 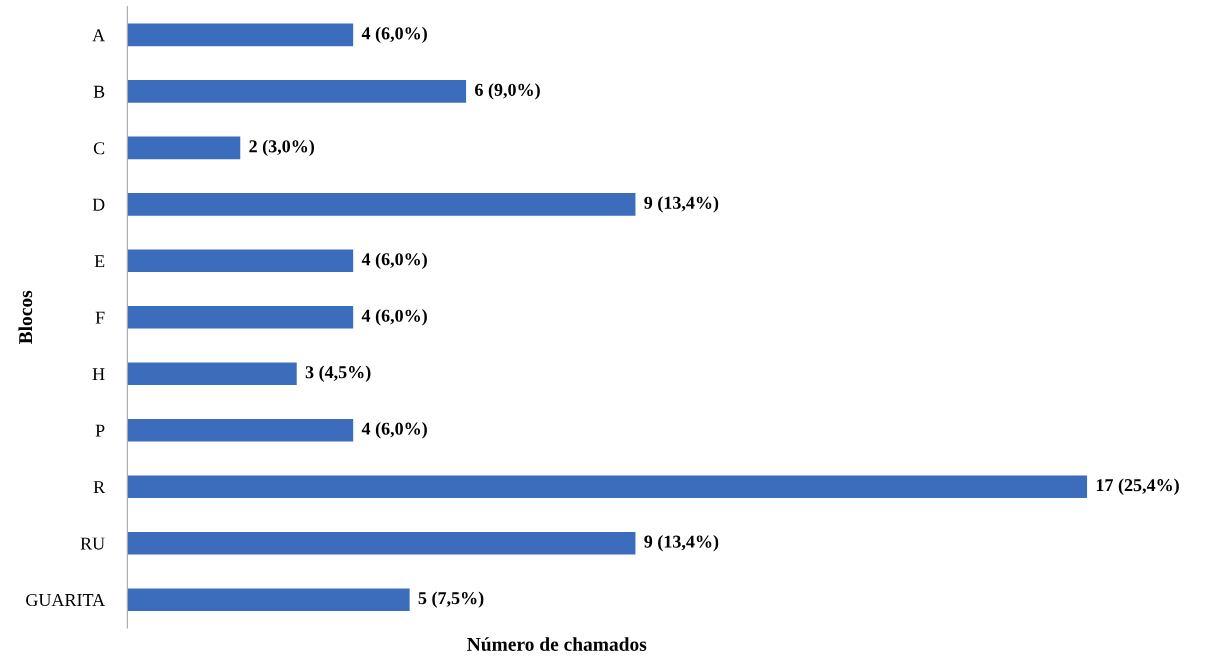 What do you see at coordinates (92, 543) in the screenshot?
I see `y-tick-label: RU` at bounding box center [92, 543].